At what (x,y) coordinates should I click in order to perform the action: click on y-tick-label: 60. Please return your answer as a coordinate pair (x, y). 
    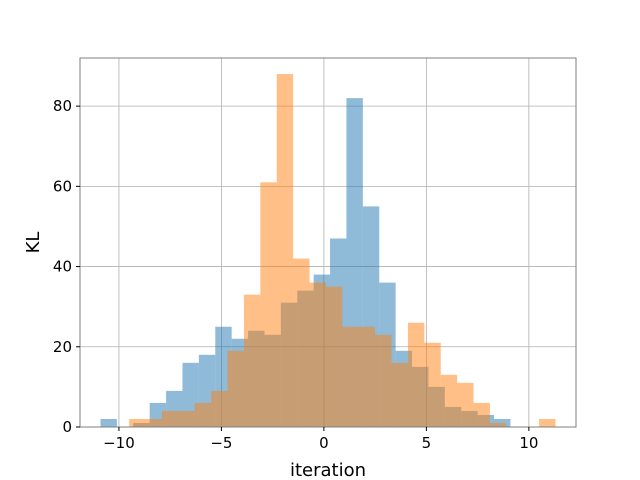
    Looking at the image, I should click on (62, 186).